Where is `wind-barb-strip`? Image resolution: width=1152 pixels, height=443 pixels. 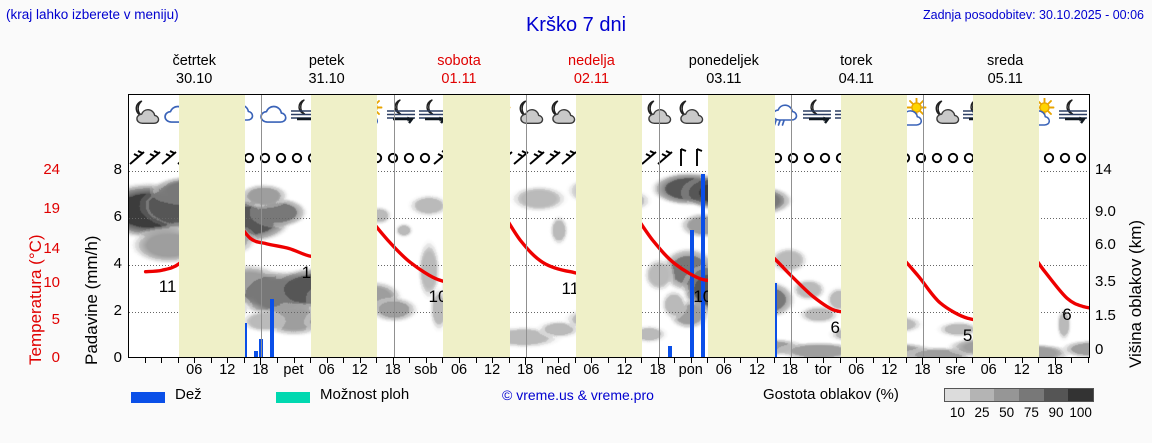 wind-barb-strip is located at coordinates (609, 156).